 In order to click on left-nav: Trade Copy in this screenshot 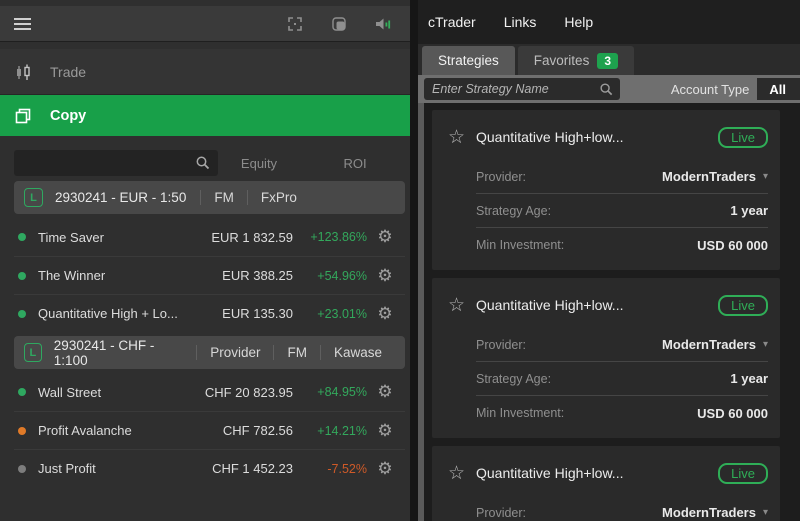, I will do `click(205, 92)`.